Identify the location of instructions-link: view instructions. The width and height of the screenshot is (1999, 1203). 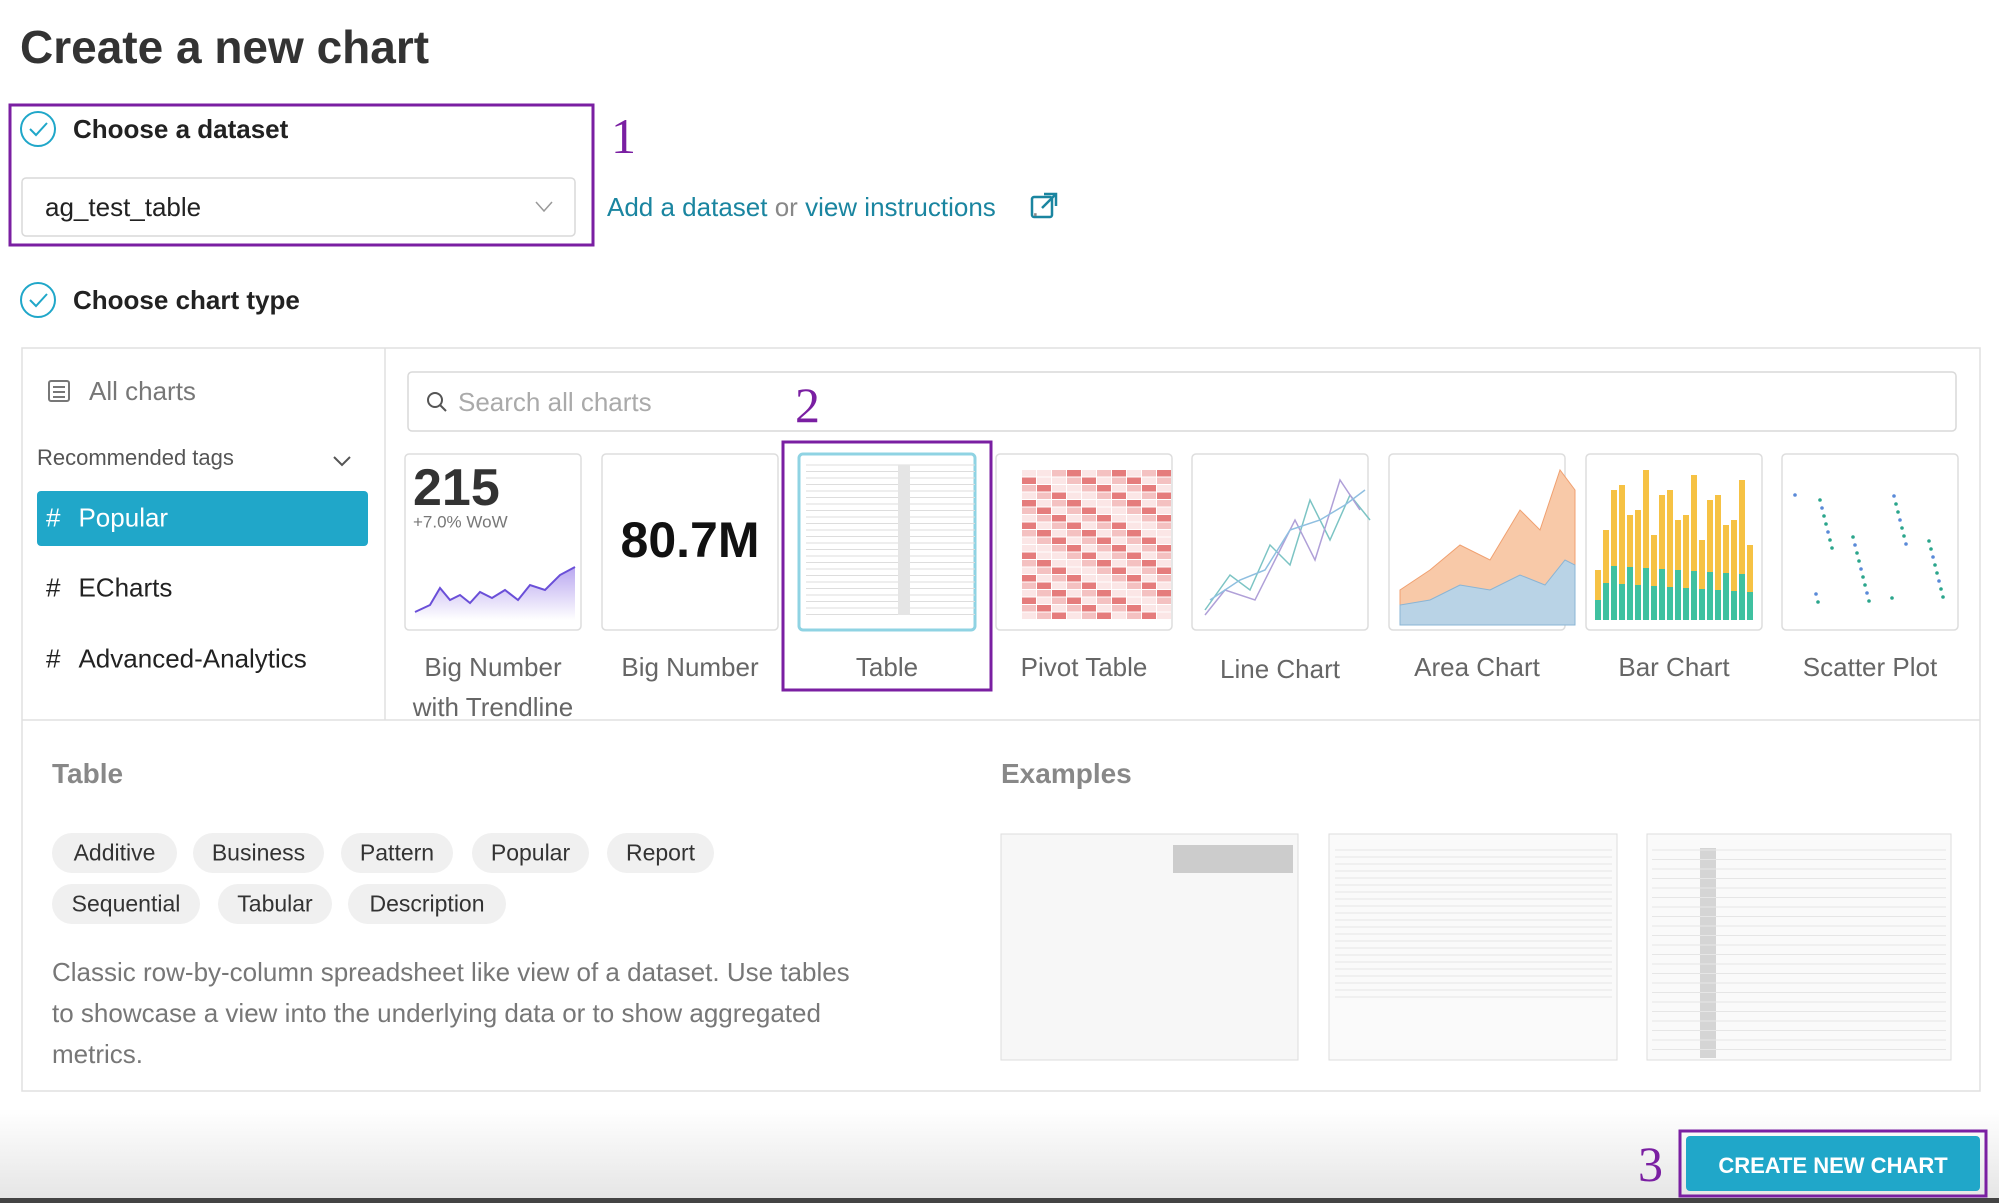
(900, 207).